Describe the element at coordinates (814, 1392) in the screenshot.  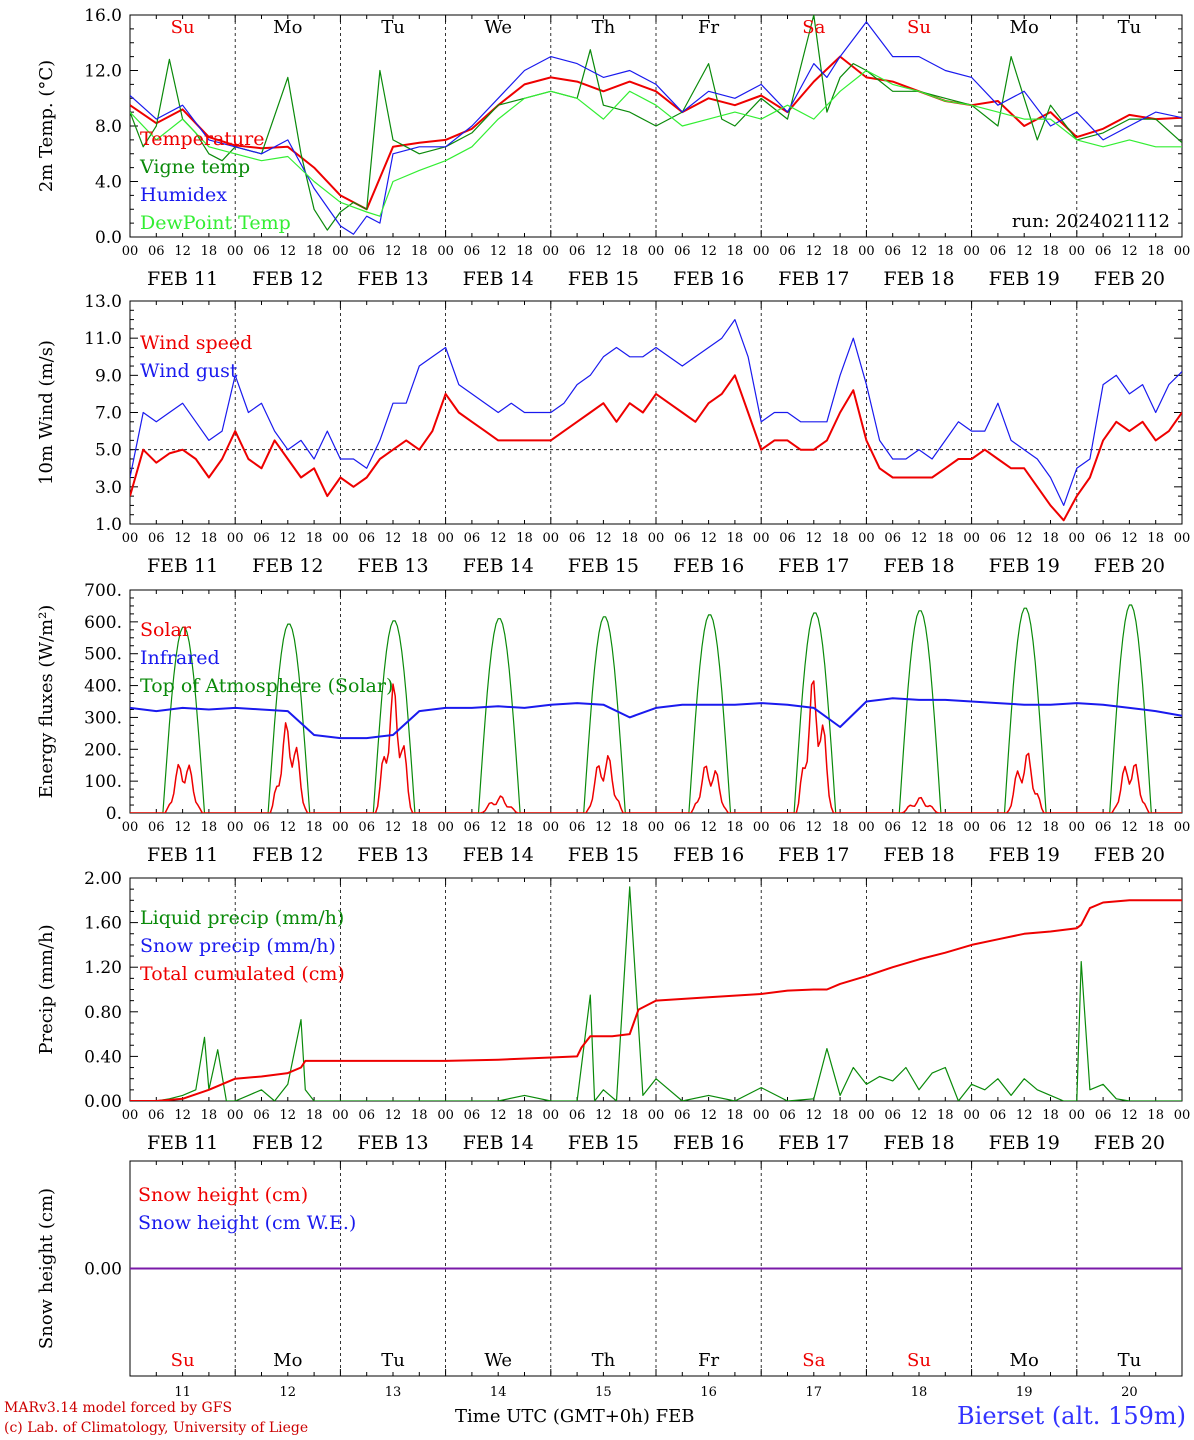
I see `bottom-day-number: 17` at that location.